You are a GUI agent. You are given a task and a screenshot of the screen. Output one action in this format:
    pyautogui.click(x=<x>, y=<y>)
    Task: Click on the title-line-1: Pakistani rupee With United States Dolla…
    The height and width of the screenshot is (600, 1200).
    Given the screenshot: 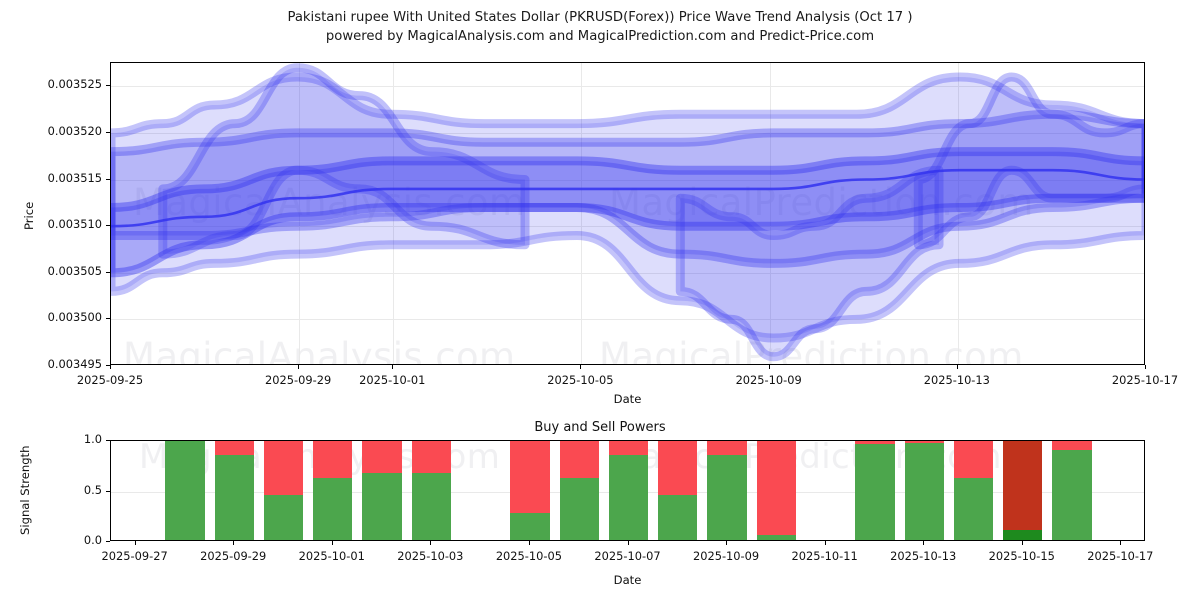 What is the action you would take?
    pyautogui.click(x=600, y=17)
    